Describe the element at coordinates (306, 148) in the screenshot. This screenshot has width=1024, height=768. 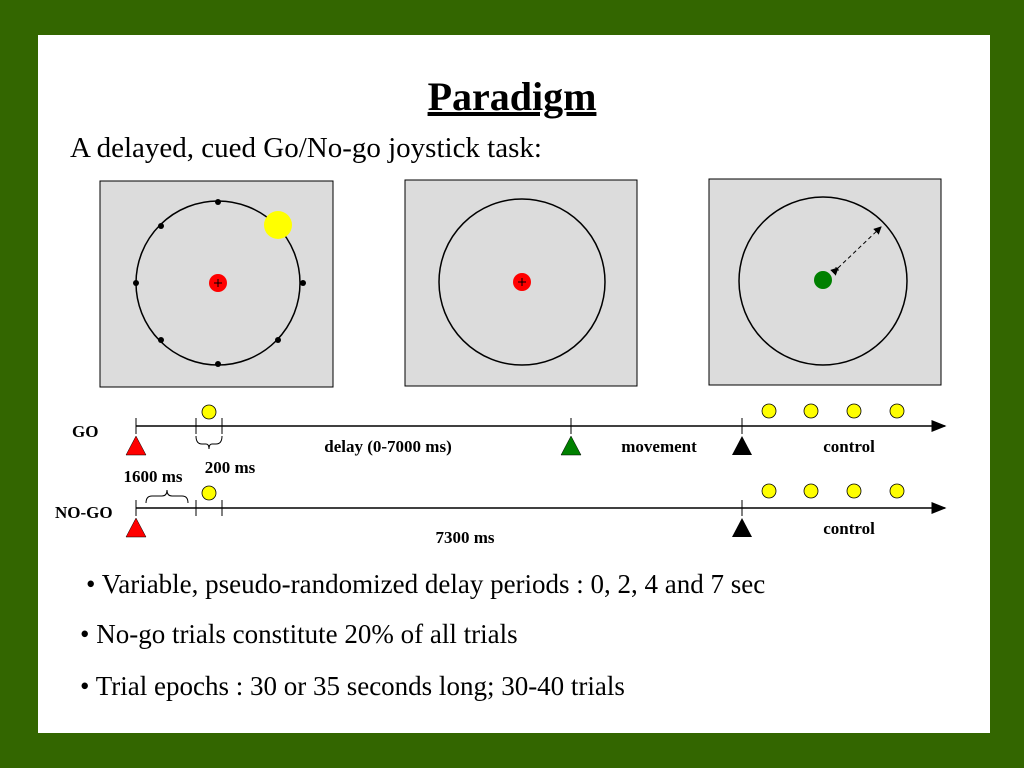
I see `subtitle: A delayed, cued Go/No-go joystick task:` at that location.